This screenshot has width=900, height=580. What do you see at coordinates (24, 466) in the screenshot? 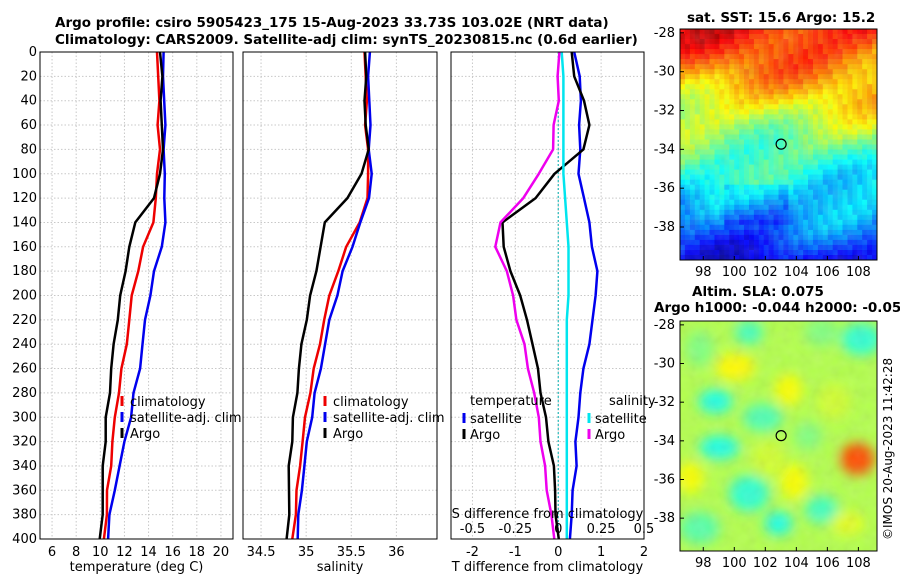
I see `y-tick-label: 340` at bounding box center [24, 466].